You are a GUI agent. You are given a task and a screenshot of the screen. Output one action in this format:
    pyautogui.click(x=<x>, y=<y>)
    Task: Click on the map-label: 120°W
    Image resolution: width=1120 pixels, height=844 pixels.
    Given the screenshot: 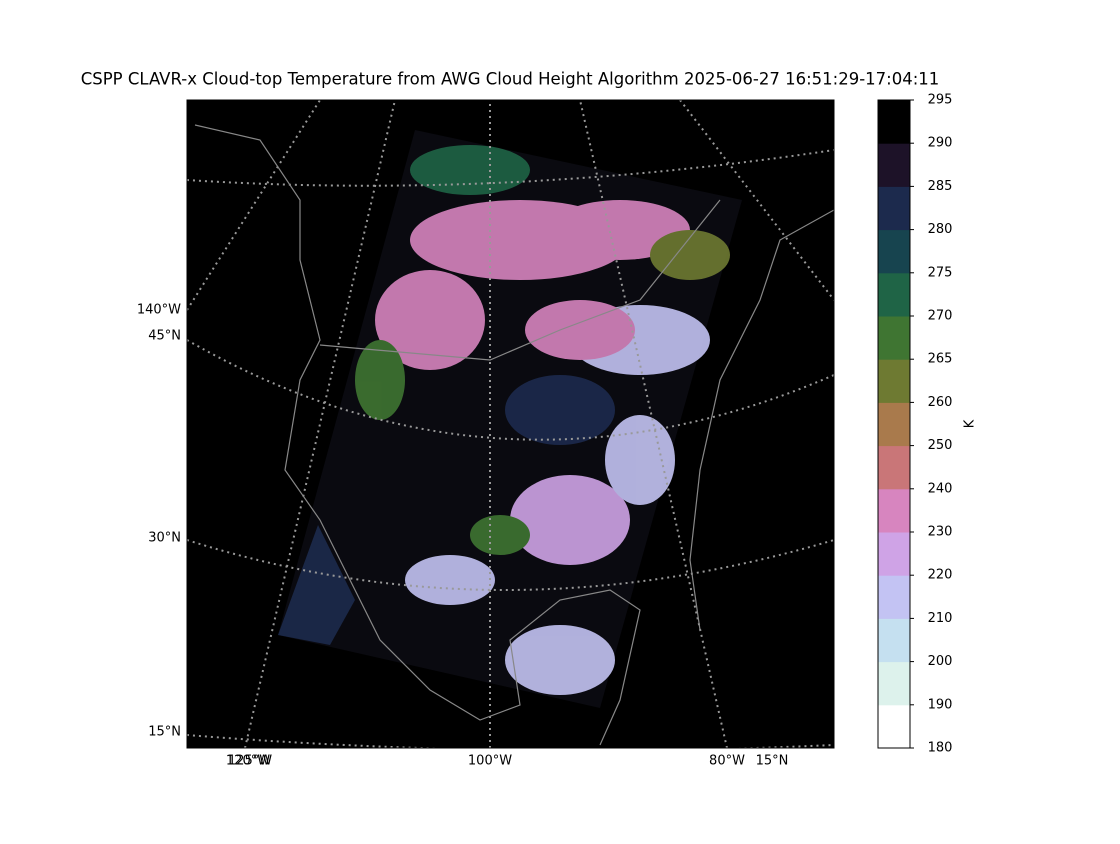 What is the action you would take?
    pyautogui.click(x=248, y=761)
    